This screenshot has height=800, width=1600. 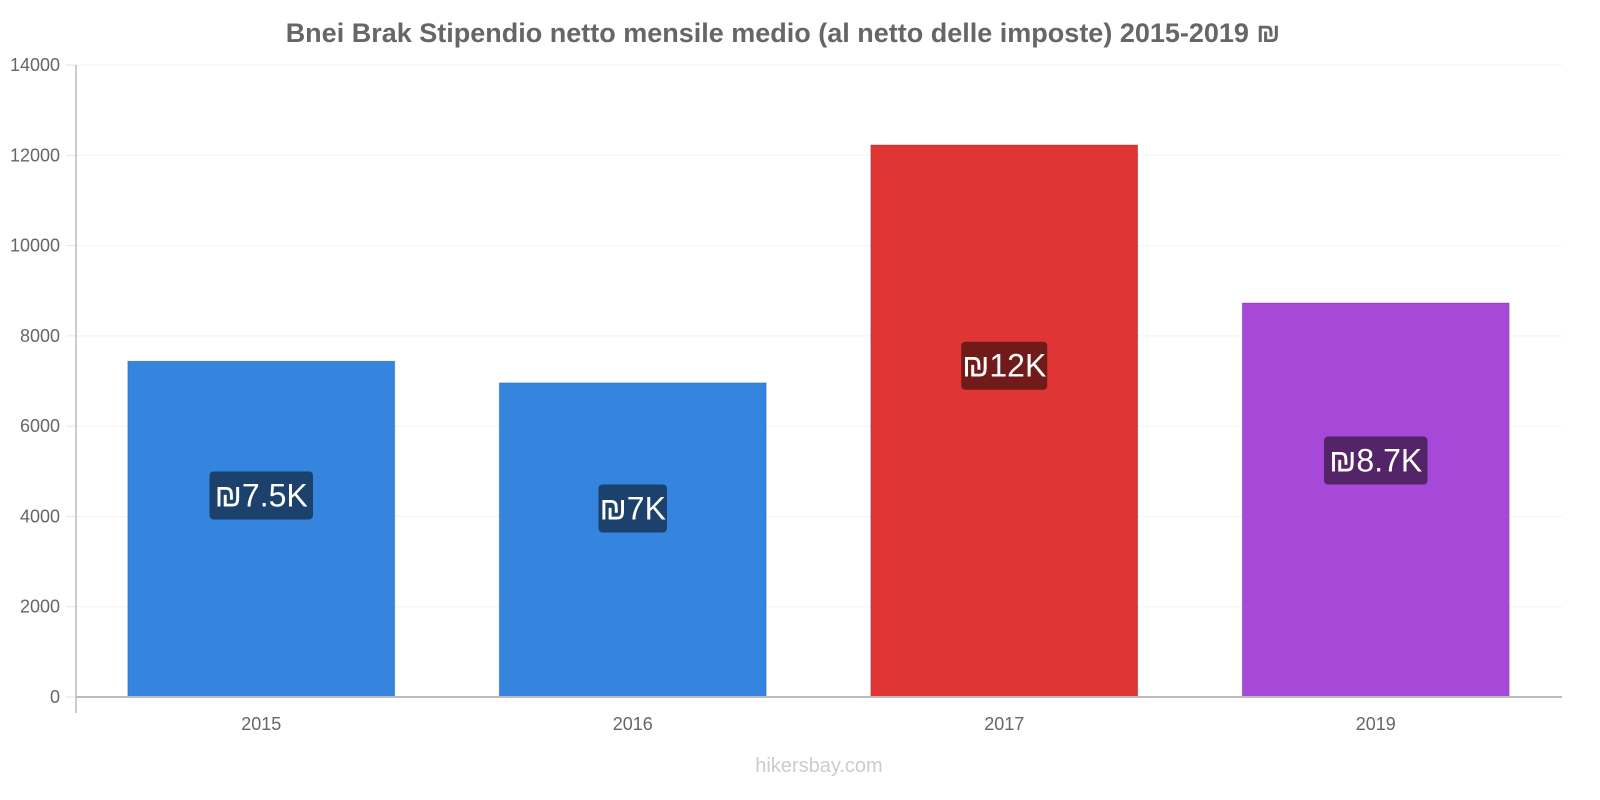 I want to click on bar-2015, so click(x=261, y=529).